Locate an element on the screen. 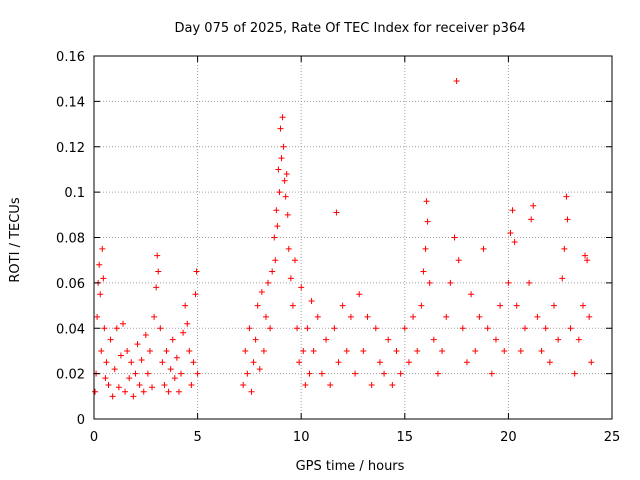  y-tick-label: 0.14 is located at coordinates (70, 102).